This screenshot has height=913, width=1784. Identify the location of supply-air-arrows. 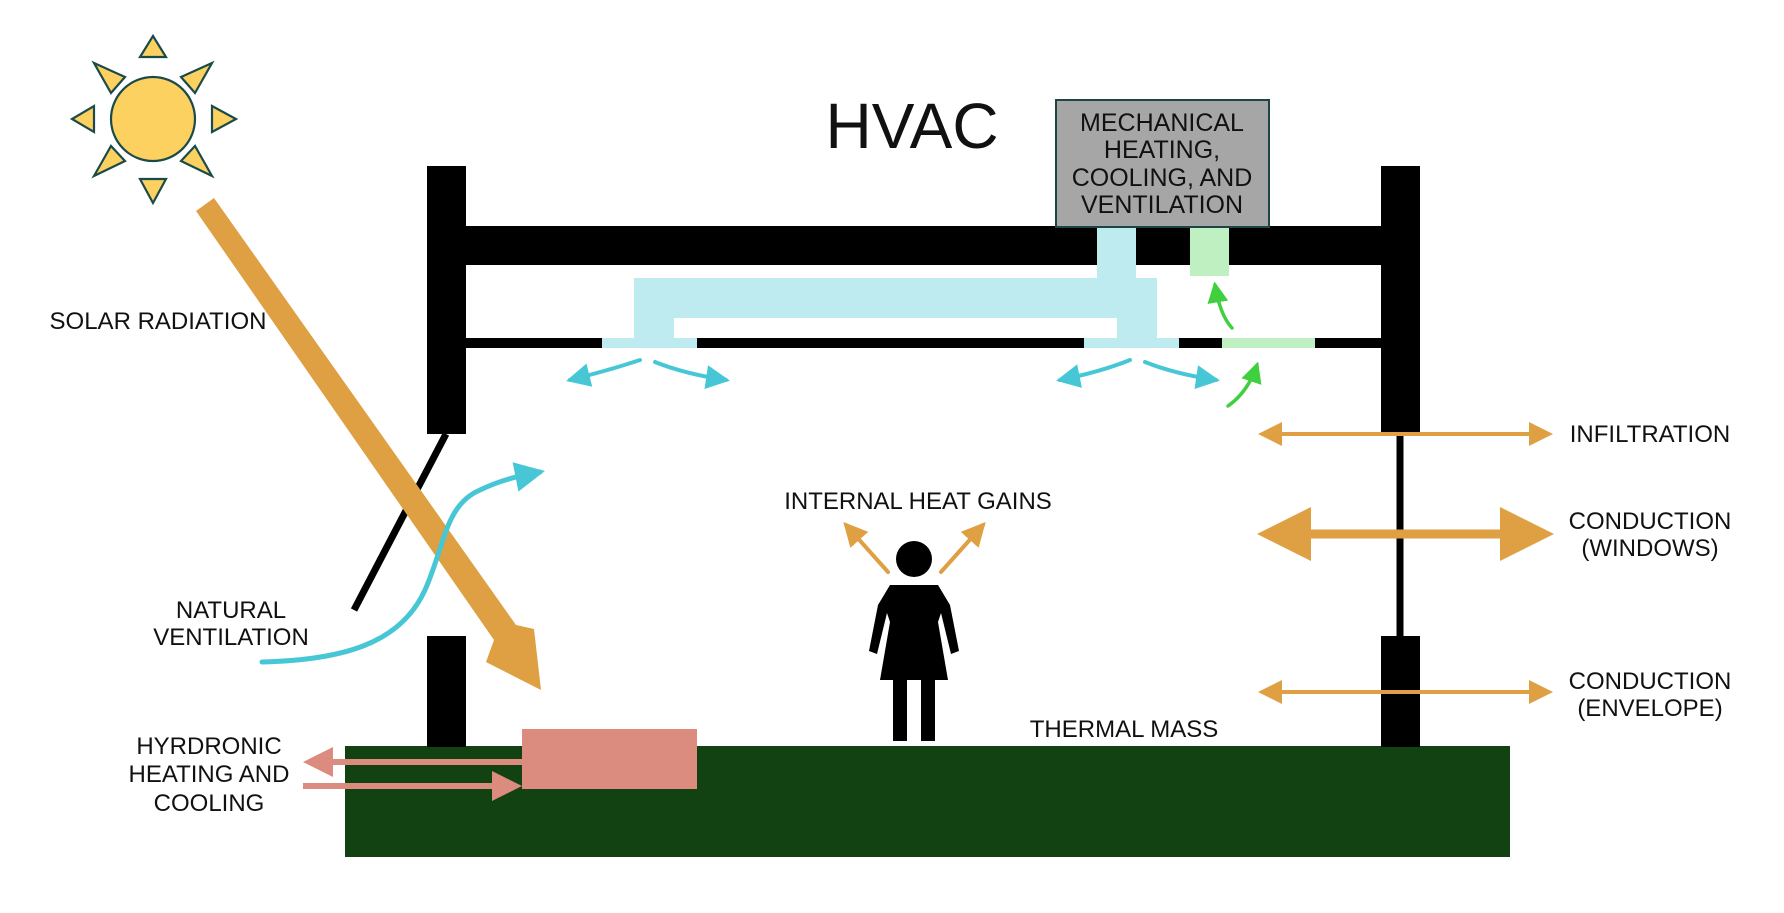
(893, 373).